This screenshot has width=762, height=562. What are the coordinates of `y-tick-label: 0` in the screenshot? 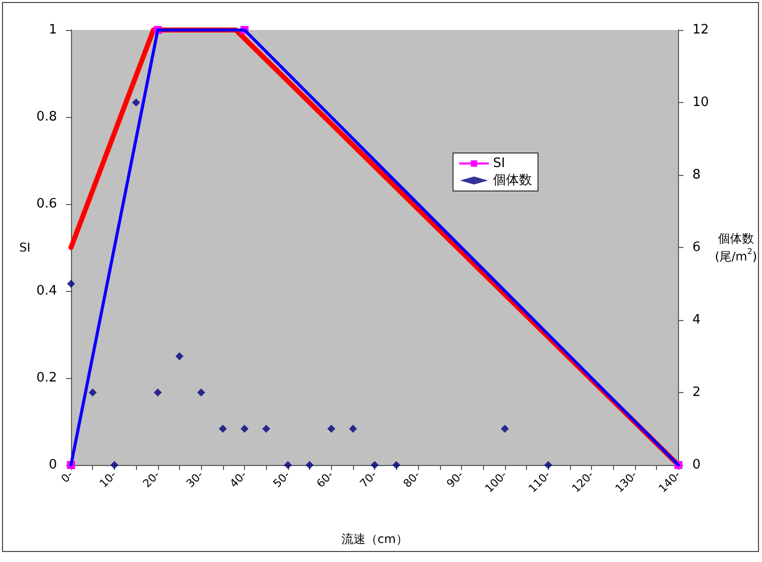 It's located at (52, 465).